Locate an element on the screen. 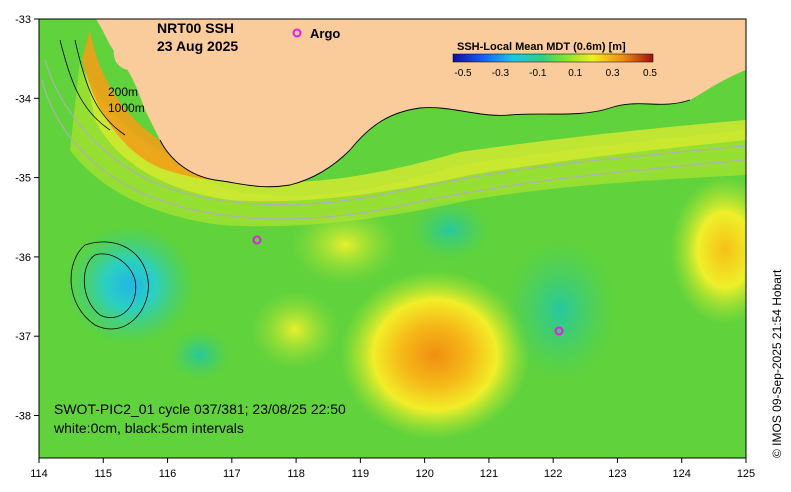  argo-legend-marker is located at coordinates (297, 33).